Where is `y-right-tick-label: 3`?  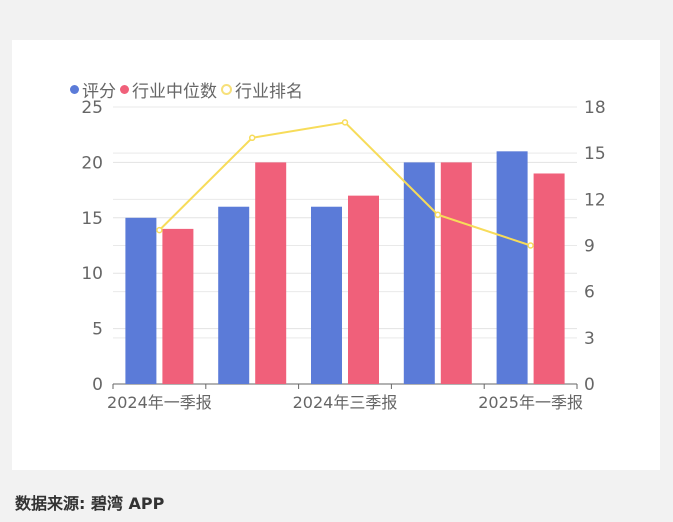
y-right-tick-label: 3 is located at coordinates (589, 339).